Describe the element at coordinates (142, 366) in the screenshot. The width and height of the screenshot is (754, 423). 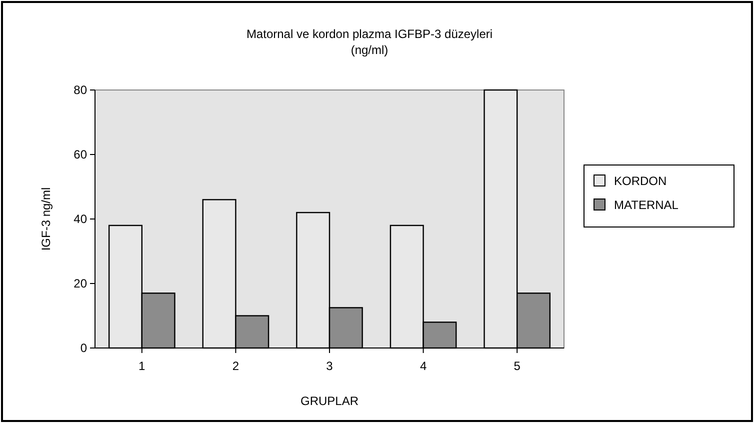
I see `x-tick-label: 1` at that location.